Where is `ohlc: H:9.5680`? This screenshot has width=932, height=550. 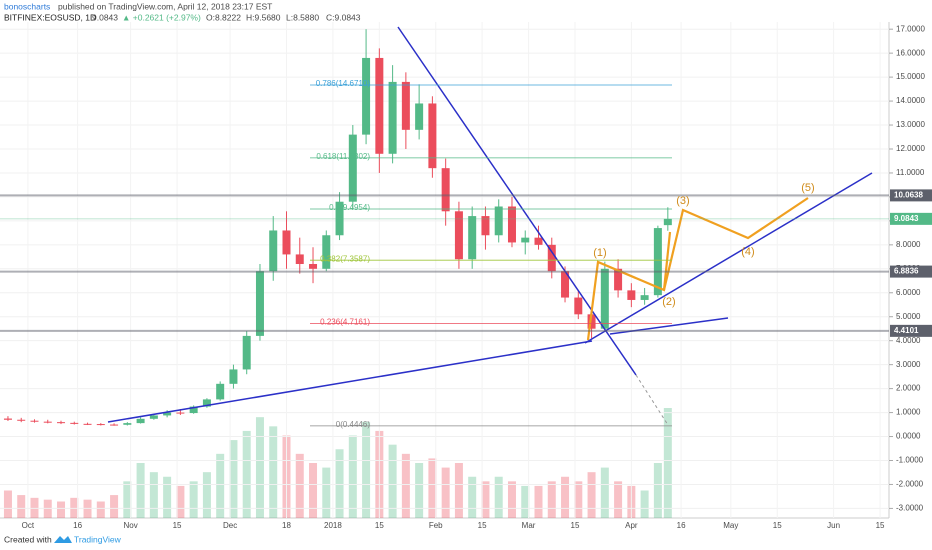
ohlc: H:9.5680 is located at coordinates (263, 17).